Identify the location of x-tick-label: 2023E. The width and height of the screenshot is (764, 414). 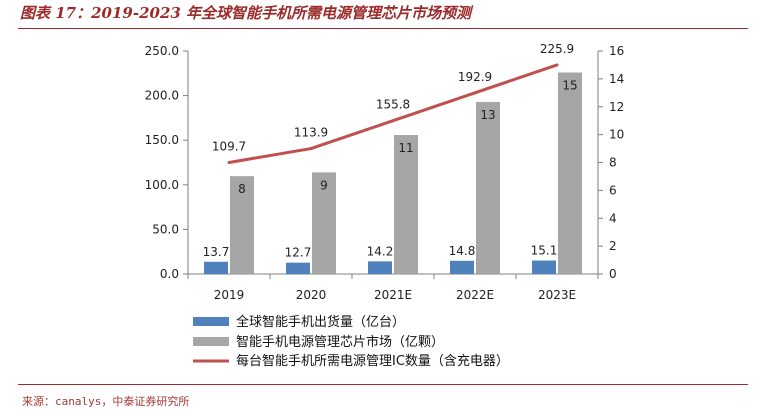
(557, 295).